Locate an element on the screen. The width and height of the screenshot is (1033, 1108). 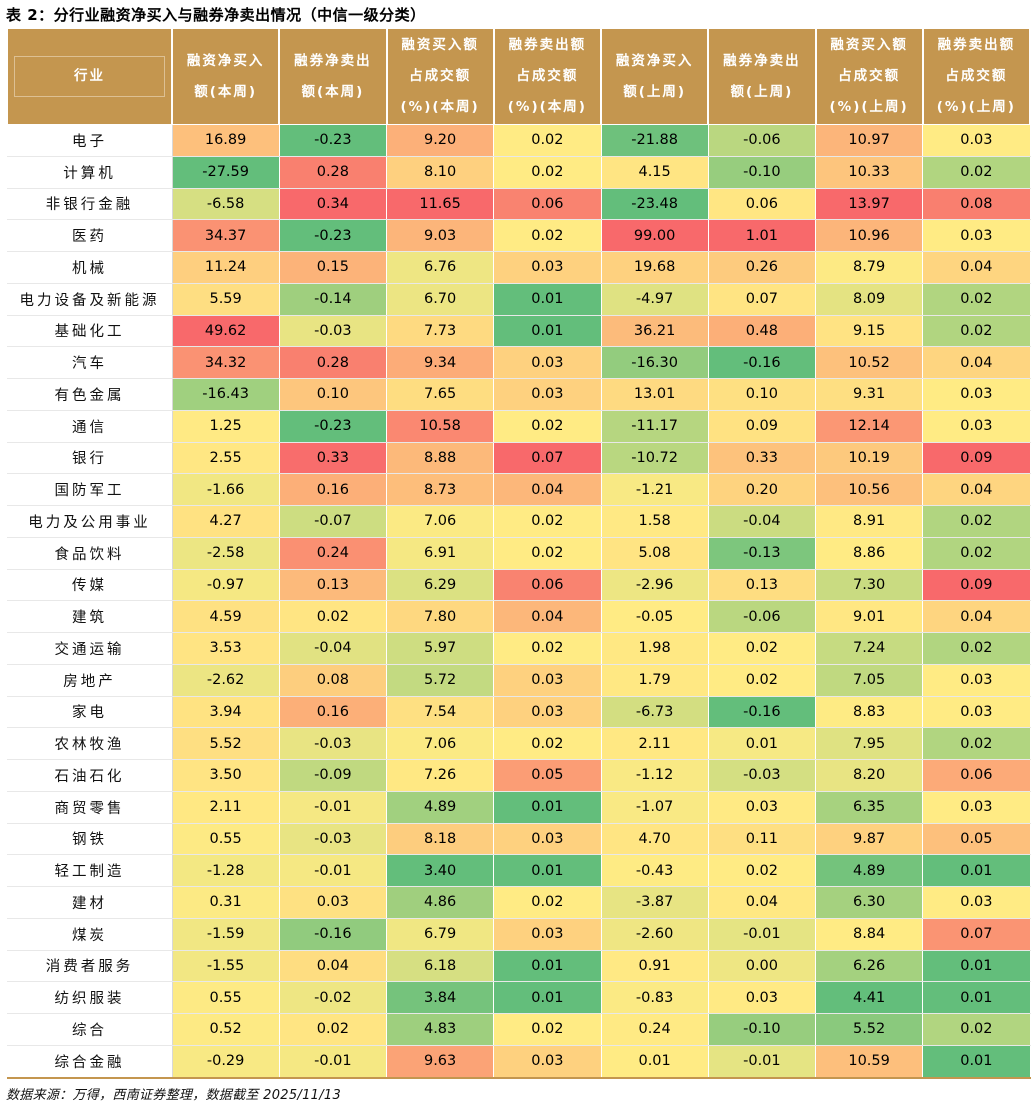
value-cell: -1.59 is located at coordinates (225, 934).